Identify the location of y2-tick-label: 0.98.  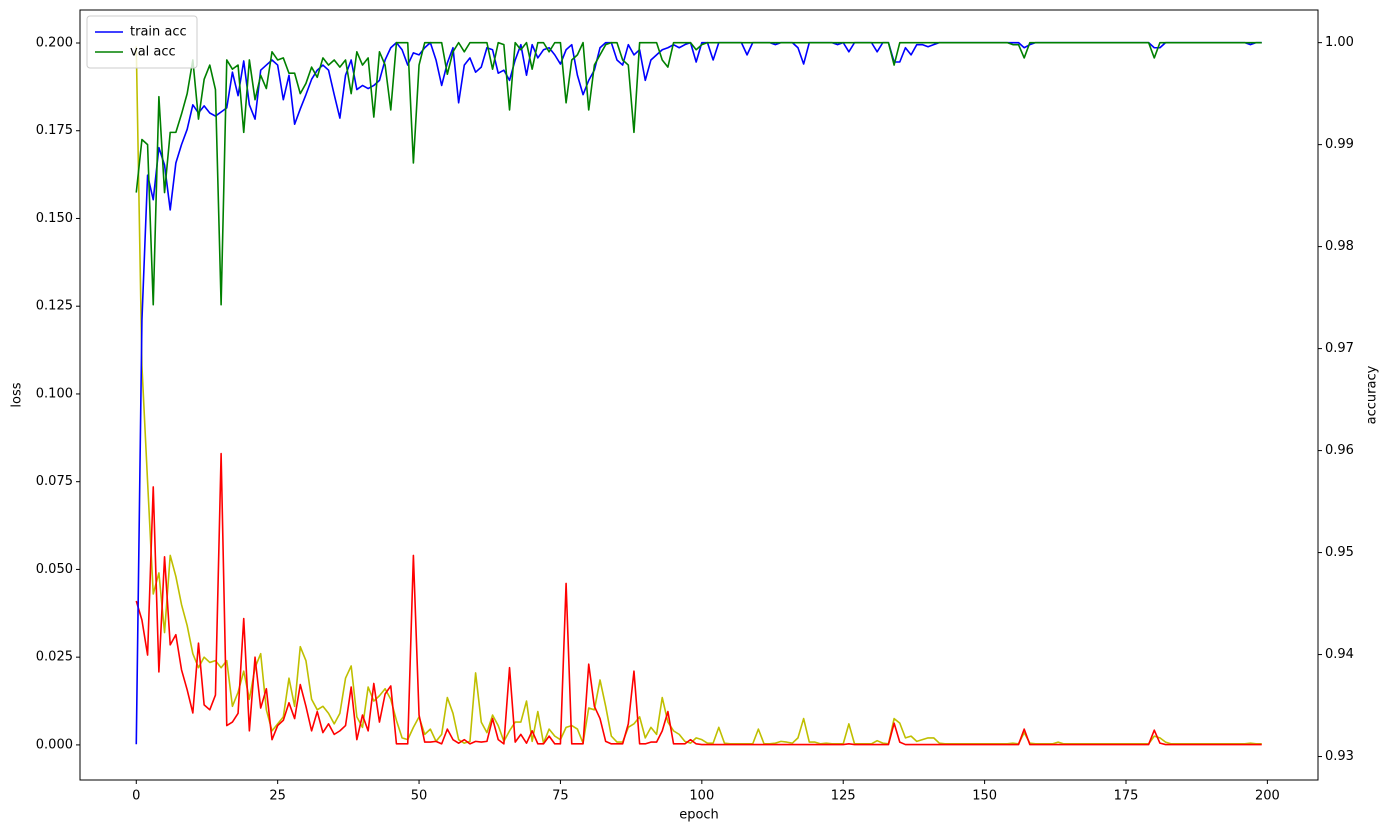
(1339, 246).